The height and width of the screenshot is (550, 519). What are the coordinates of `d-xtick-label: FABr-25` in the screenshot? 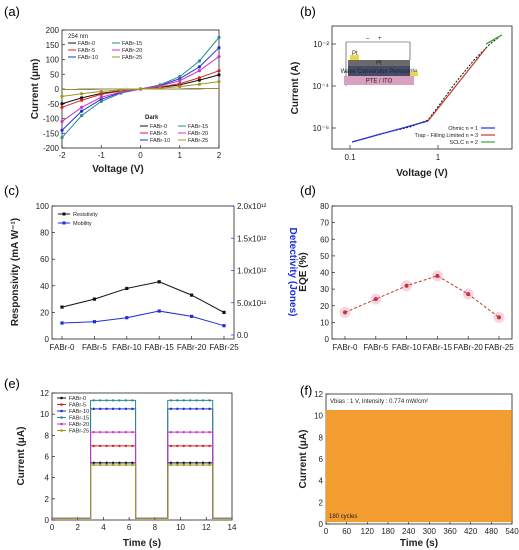 It's located at (499, 347).